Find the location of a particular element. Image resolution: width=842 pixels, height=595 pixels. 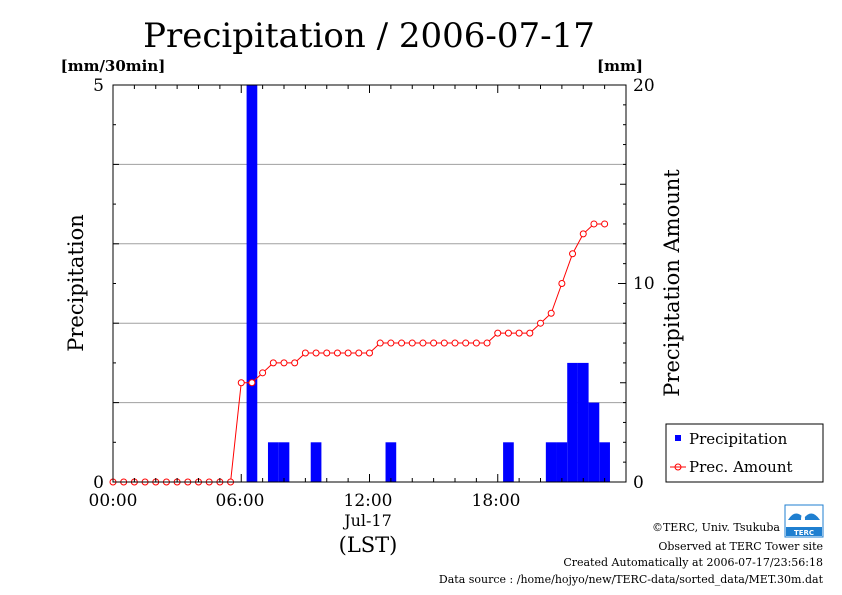

left-ytick-label-5: 5 is located at coordinates (98, 86).